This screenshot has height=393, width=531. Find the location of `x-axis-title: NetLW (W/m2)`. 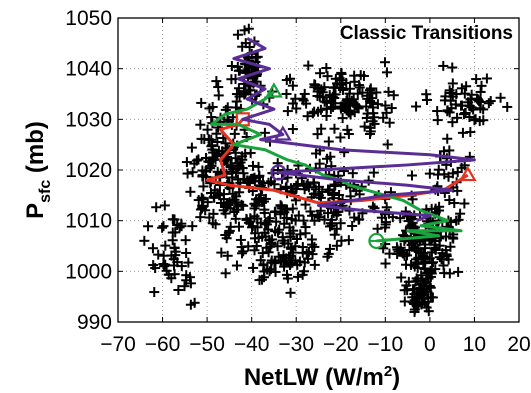

x-axis-title: NetLW (W/m2) is located at coordinates (322, 377).